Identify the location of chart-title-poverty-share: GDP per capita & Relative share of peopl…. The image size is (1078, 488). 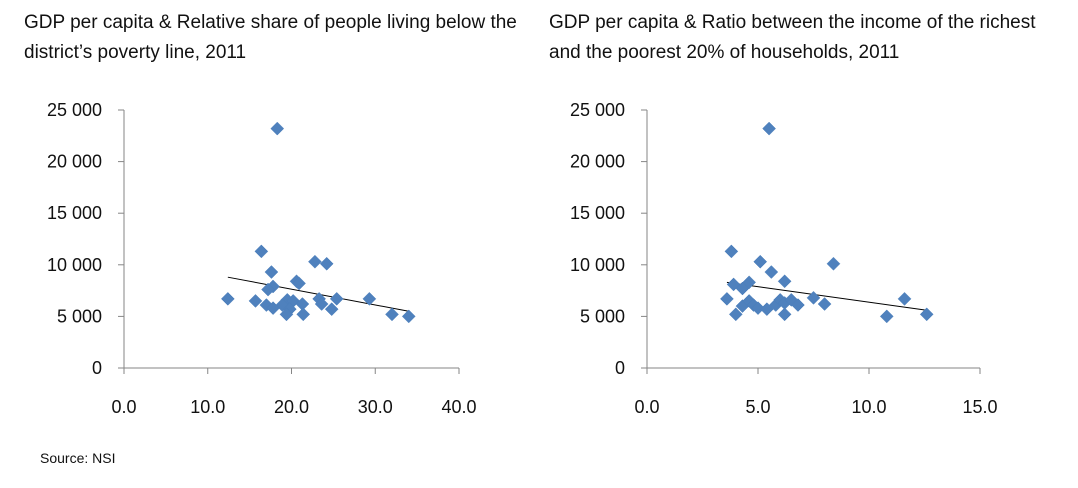
(270, 37).